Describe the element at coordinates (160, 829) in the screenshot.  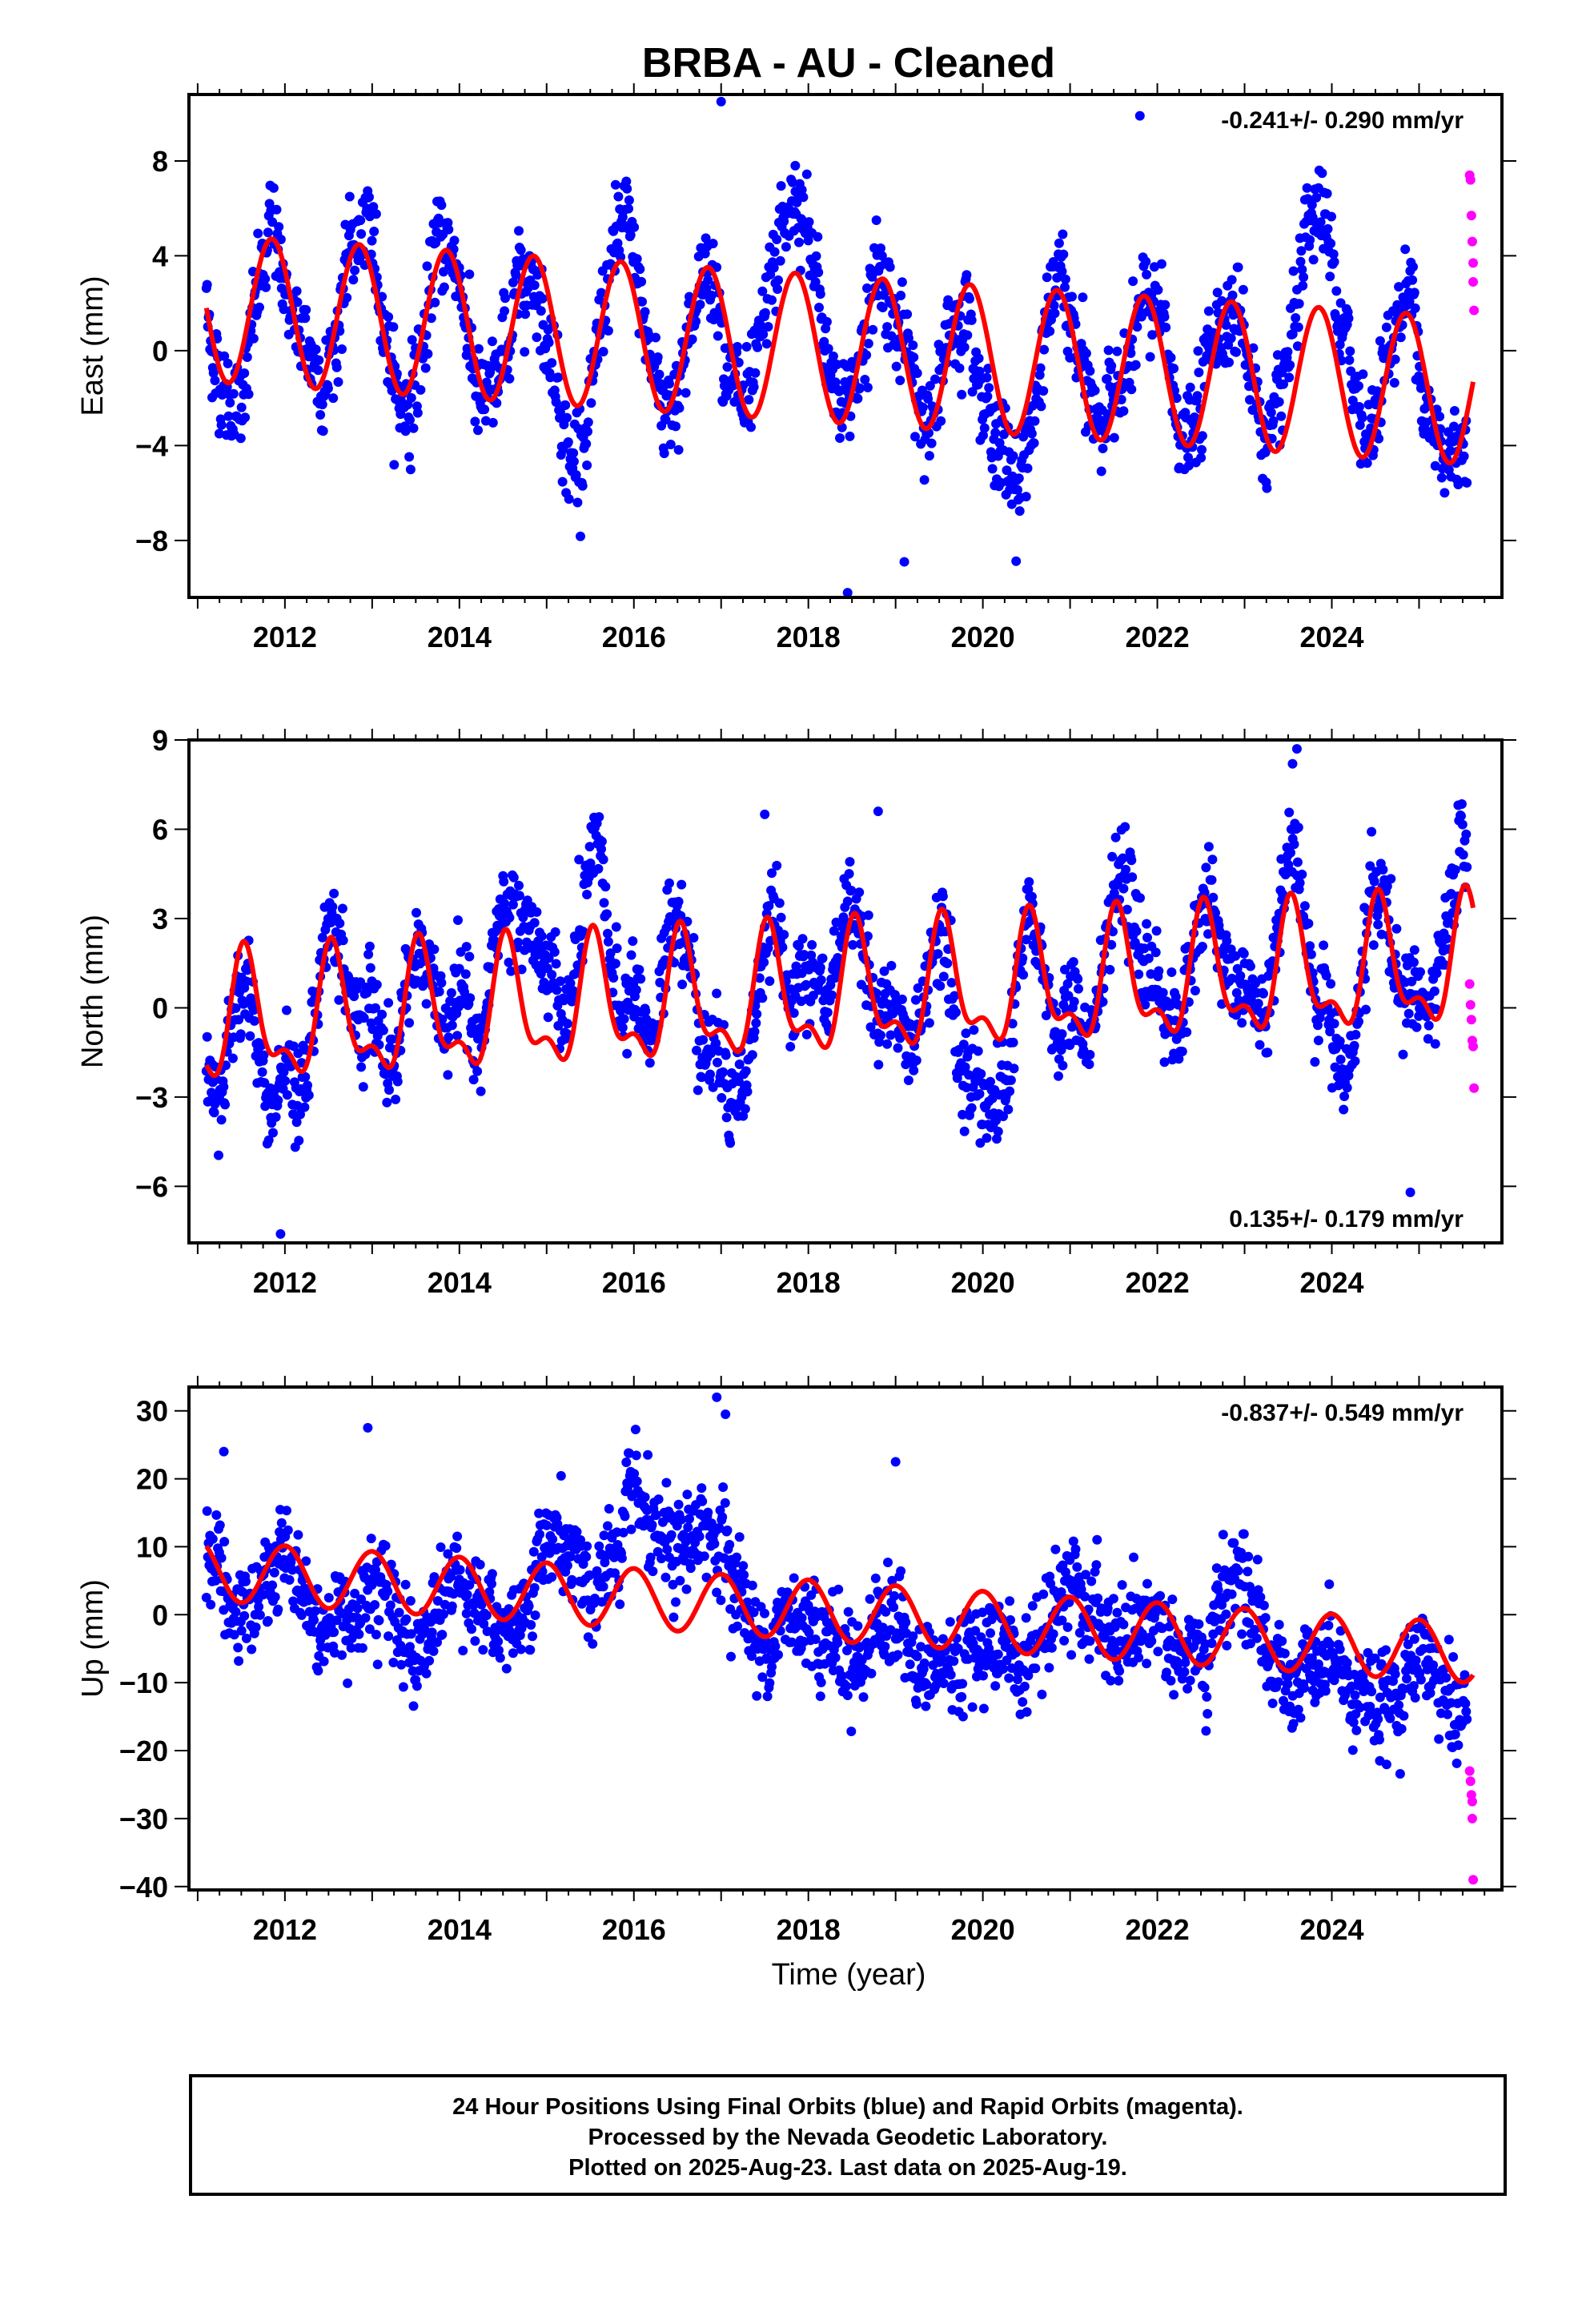
I see `y-tick-label: 6` at that location.